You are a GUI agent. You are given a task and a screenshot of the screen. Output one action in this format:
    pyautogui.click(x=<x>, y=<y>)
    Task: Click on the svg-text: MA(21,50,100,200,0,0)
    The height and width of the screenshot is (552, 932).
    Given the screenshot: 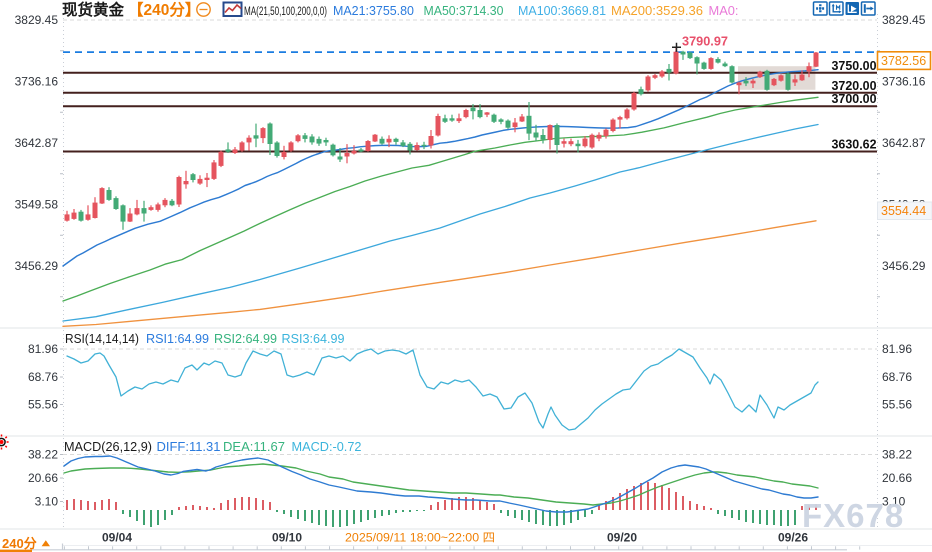 What is the action you would take?
    pyautogui.click(x=285, y=12)
    